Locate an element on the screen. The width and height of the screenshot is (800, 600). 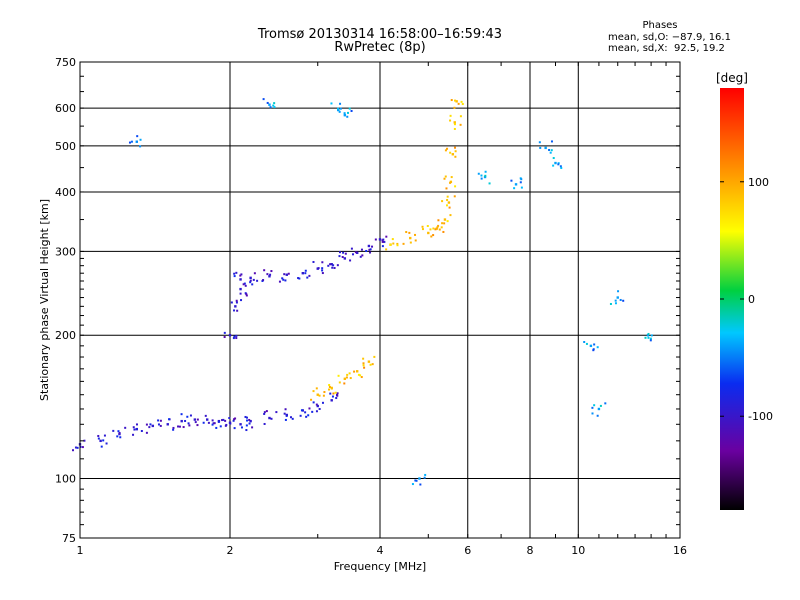
colorbar-ticks: 100 0 -100 is located at coordinates (746, 299).